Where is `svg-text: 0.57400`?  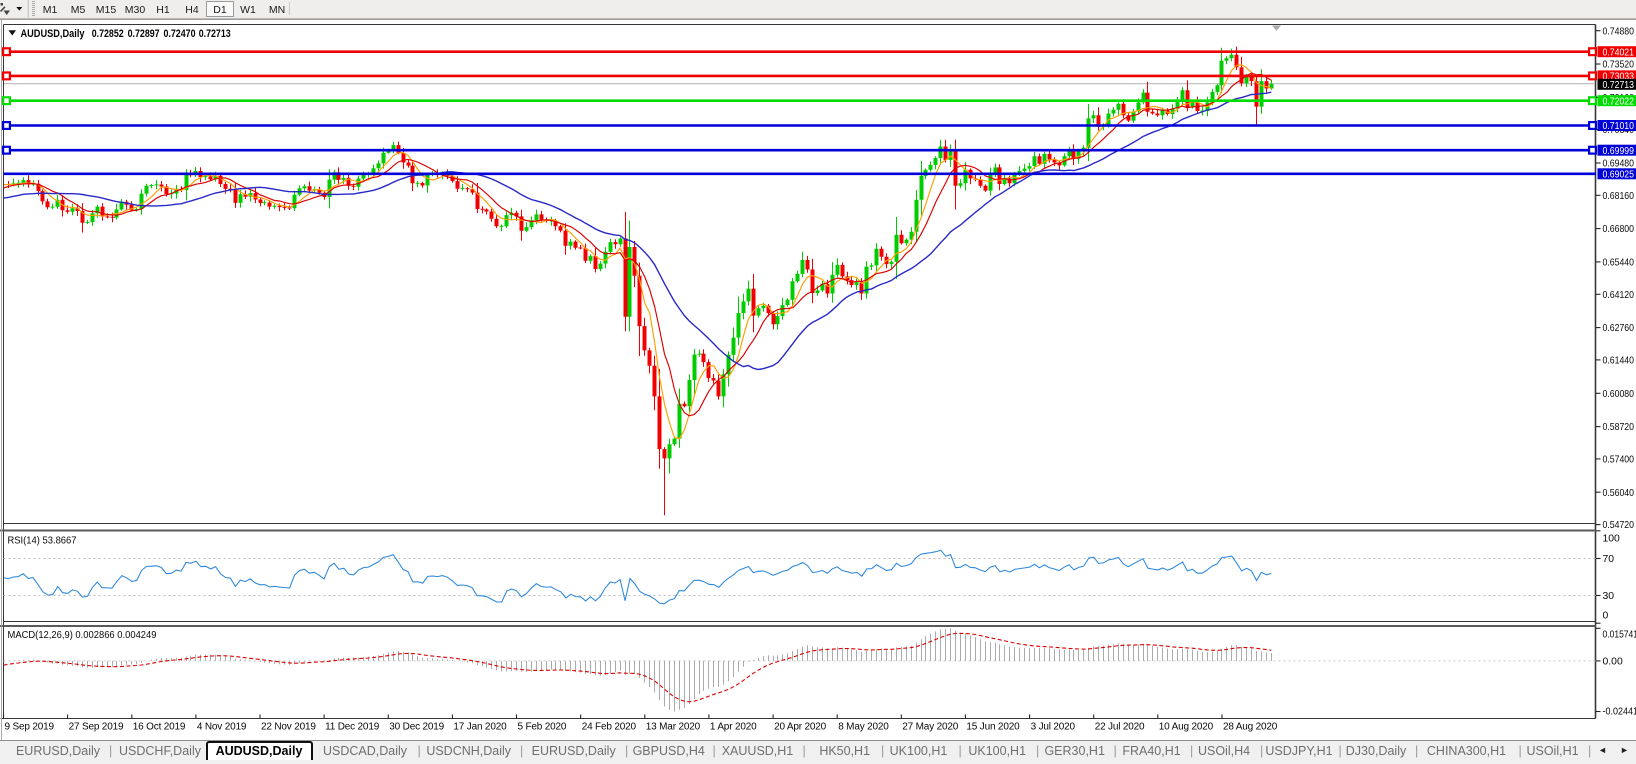 svg-text: 0.57400 is located at coordinates (1619, 460).